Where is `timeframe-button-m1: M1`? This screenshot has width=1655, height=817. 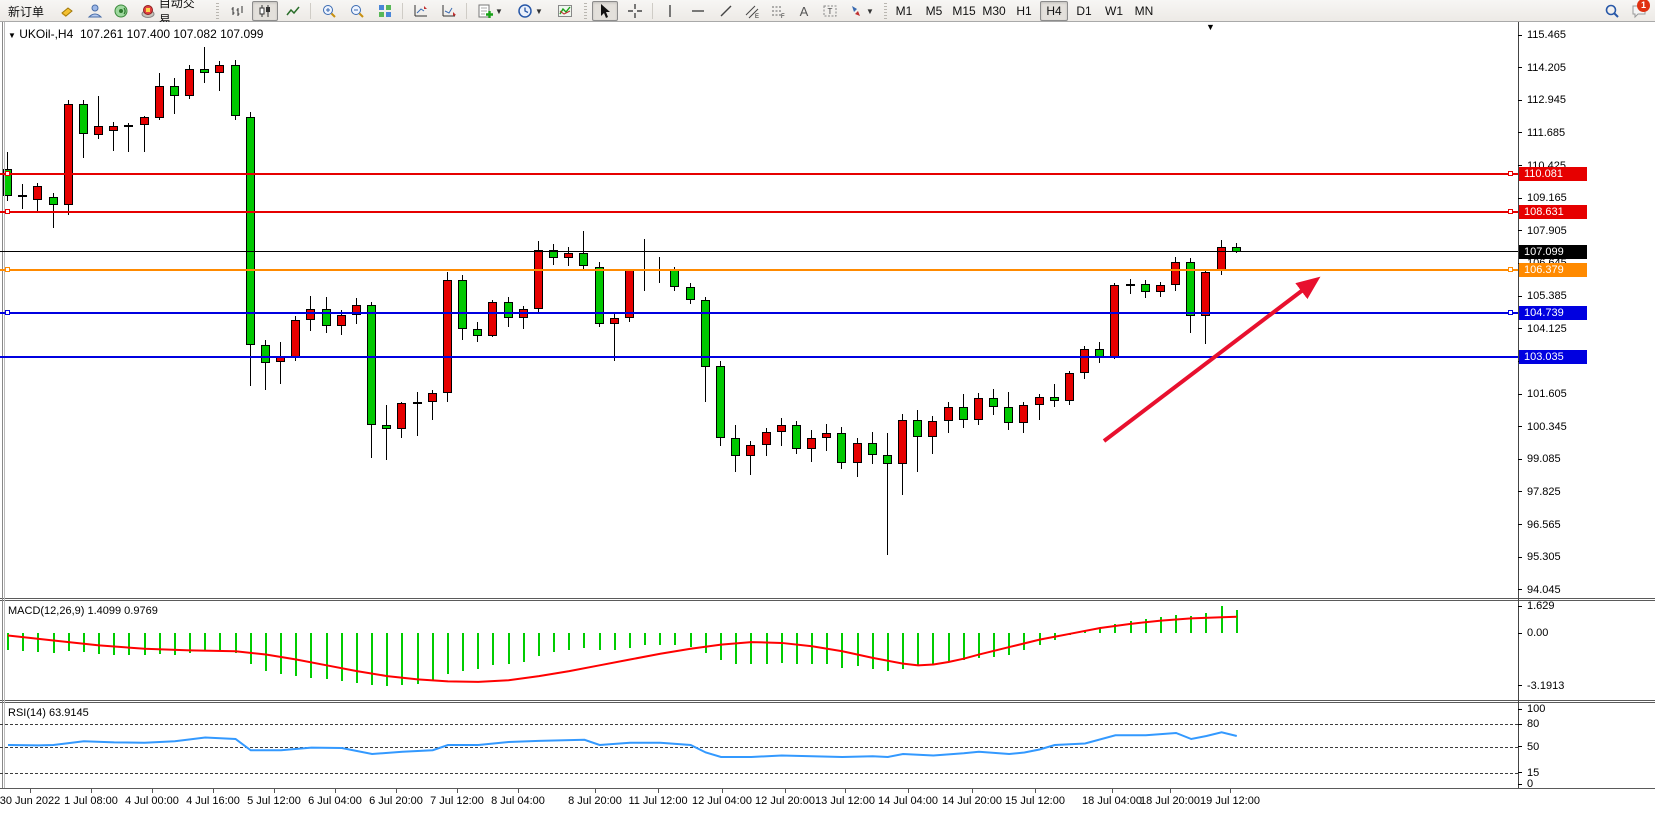 timeframe-button-m1: M1 is located at coordinates (904, 11).